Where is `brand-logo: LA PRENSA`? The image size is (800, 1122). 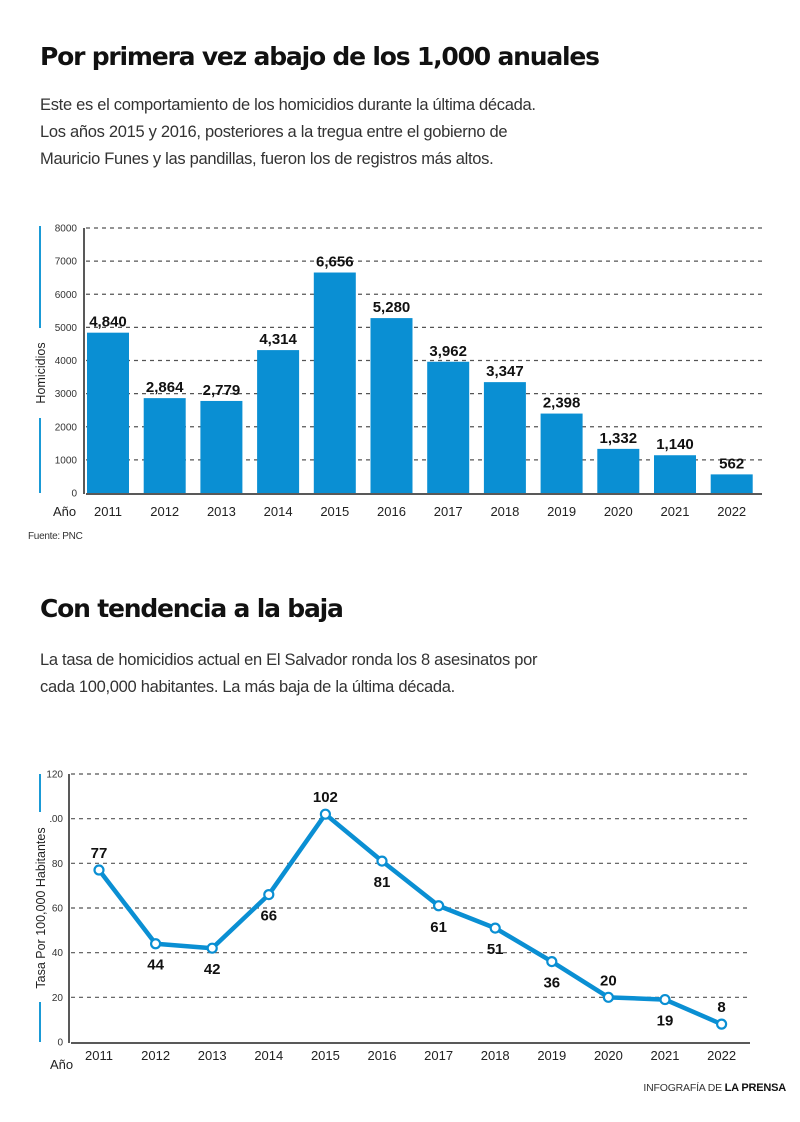 brand-logo: LA PRENSA is located at coordinates (755, 1088).